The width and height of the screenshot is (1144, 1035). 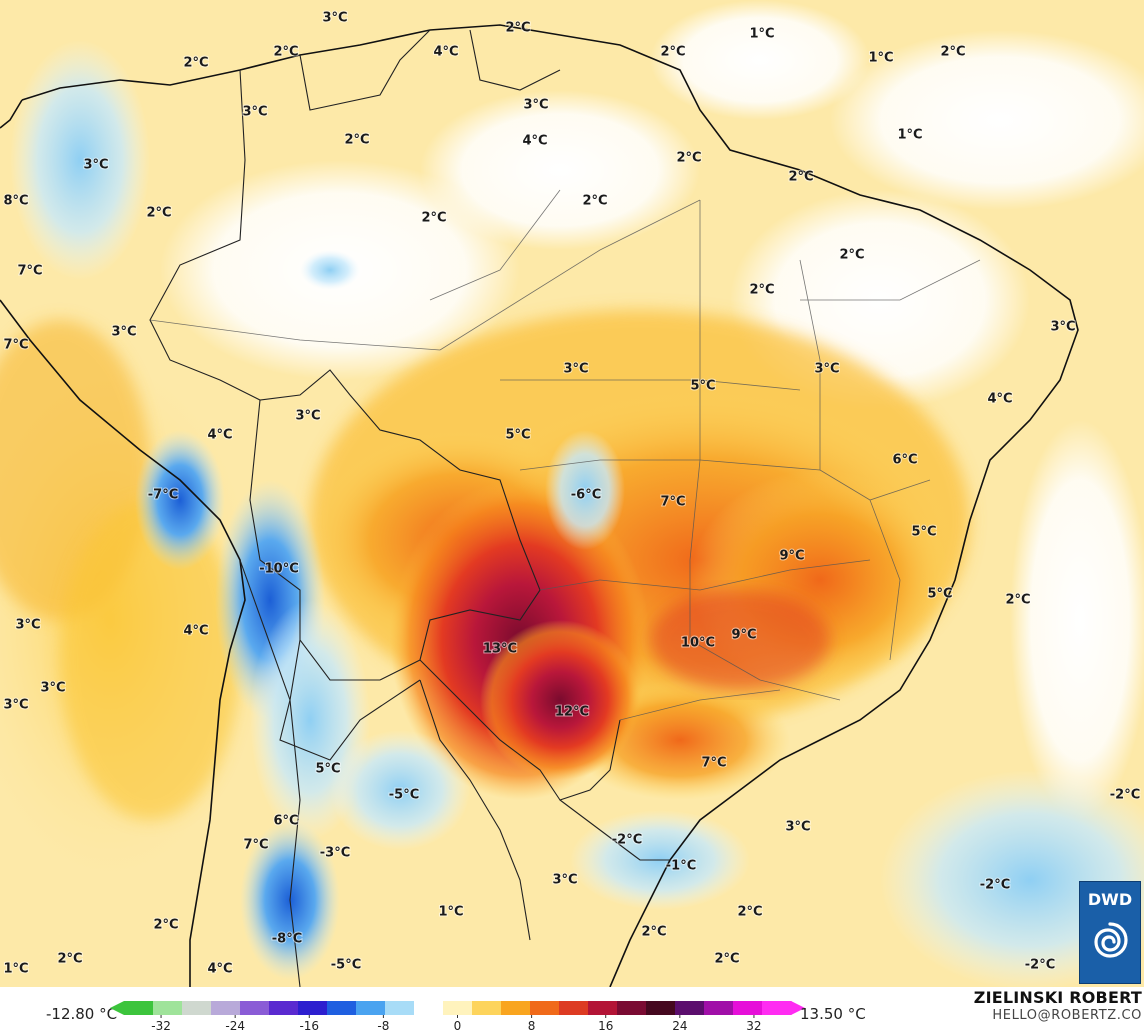 What do you see at coordinates (532, 1026) in the screenshot?
I see `colorbar-tick-label: 8` at bounding box center [532, 1026].